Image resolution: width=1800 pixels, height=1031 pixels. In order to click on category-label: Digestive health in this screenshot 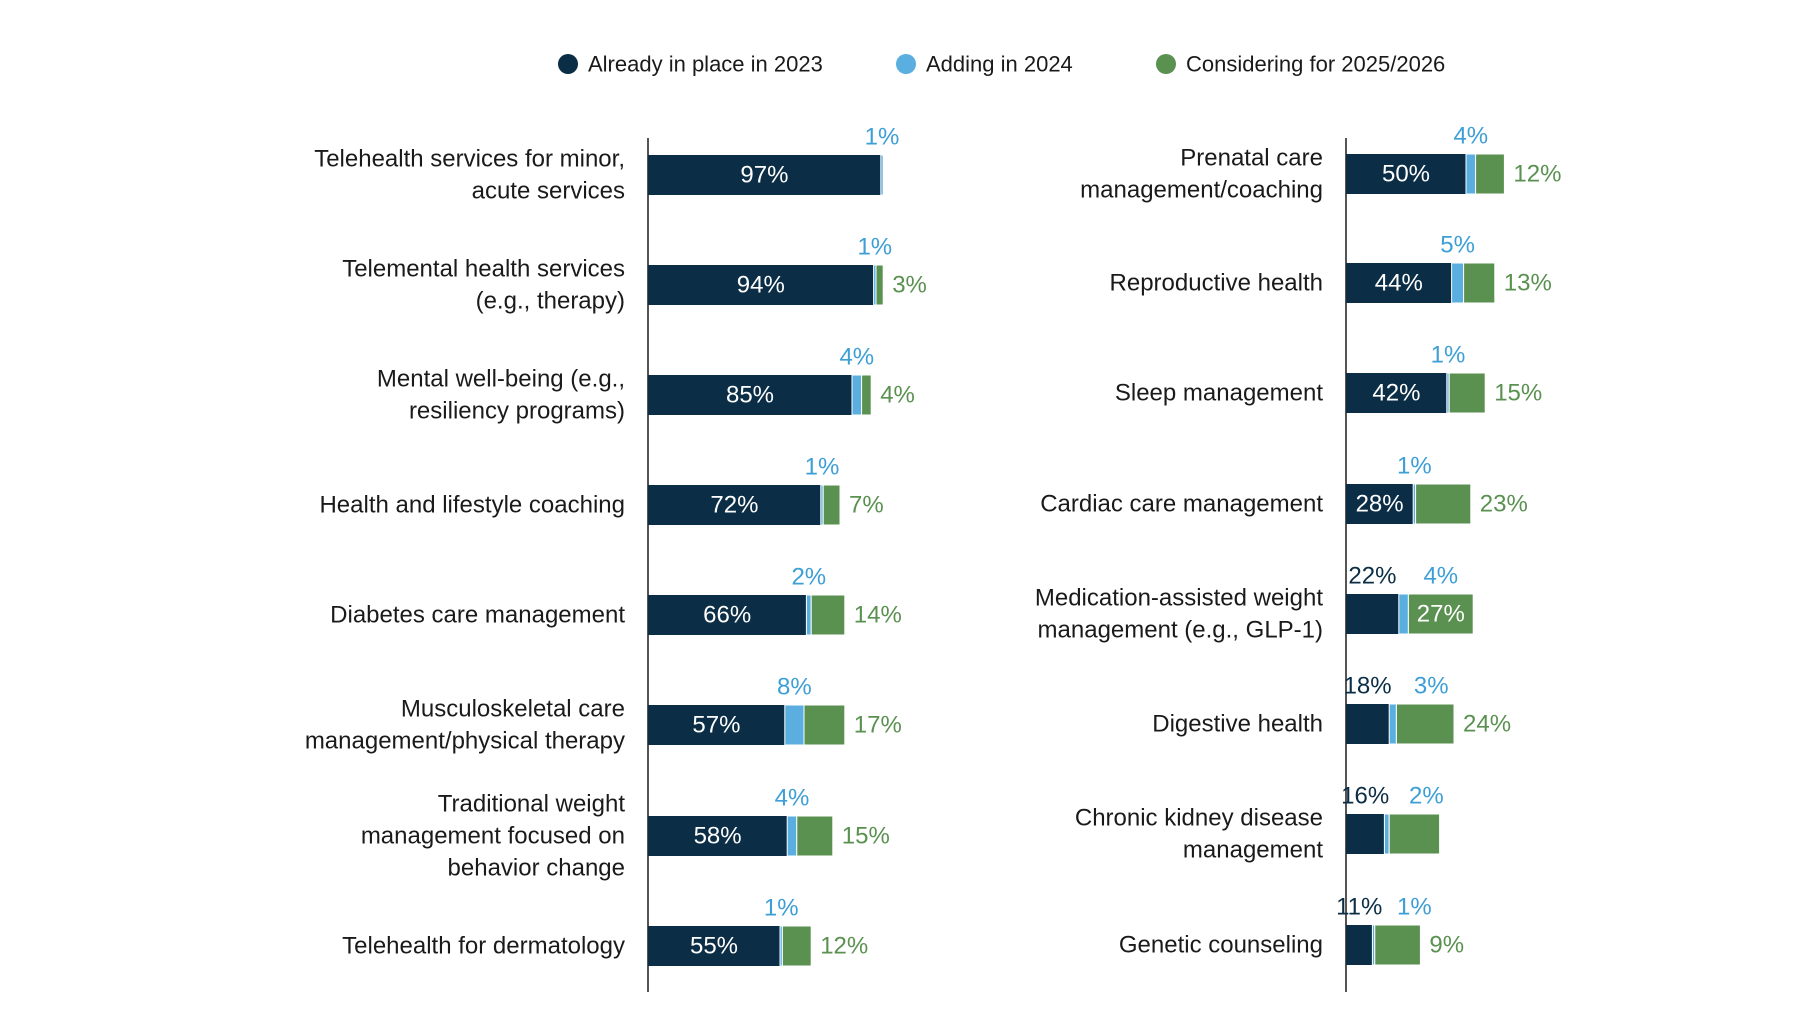, I will do `click(1237, 724)`.